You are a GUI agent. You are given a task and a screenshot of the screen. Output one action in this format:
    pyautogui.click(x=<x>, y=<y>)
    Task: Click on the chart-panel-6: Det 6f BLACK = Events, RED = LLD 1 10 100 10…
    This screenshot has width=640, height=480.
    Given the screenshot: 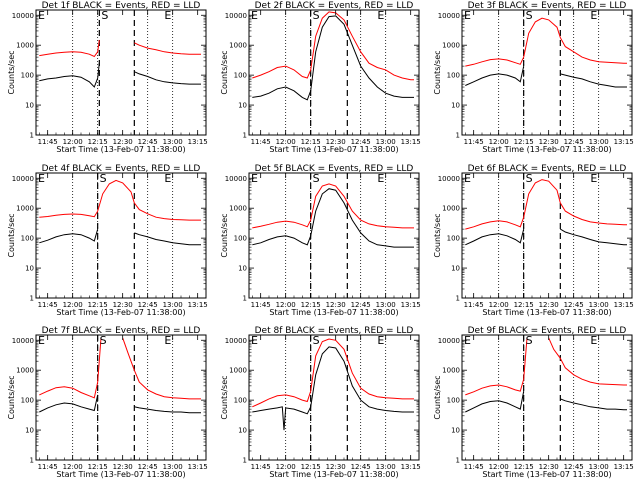 What is the action you would take?
    pyautogui.click(x=533, y=240)
    